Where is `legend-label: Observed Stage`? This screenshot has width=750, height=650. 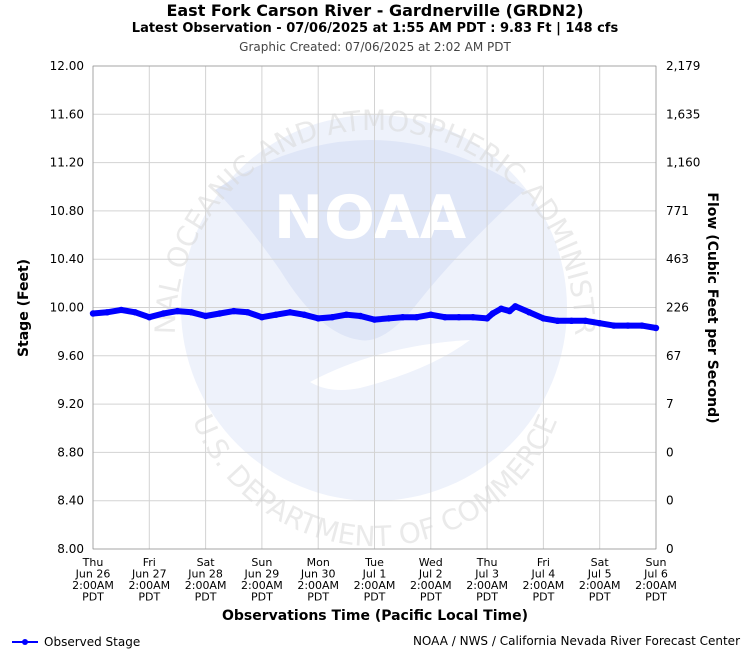 legend-label: Observed Stage is located at coordinates (92, 642).